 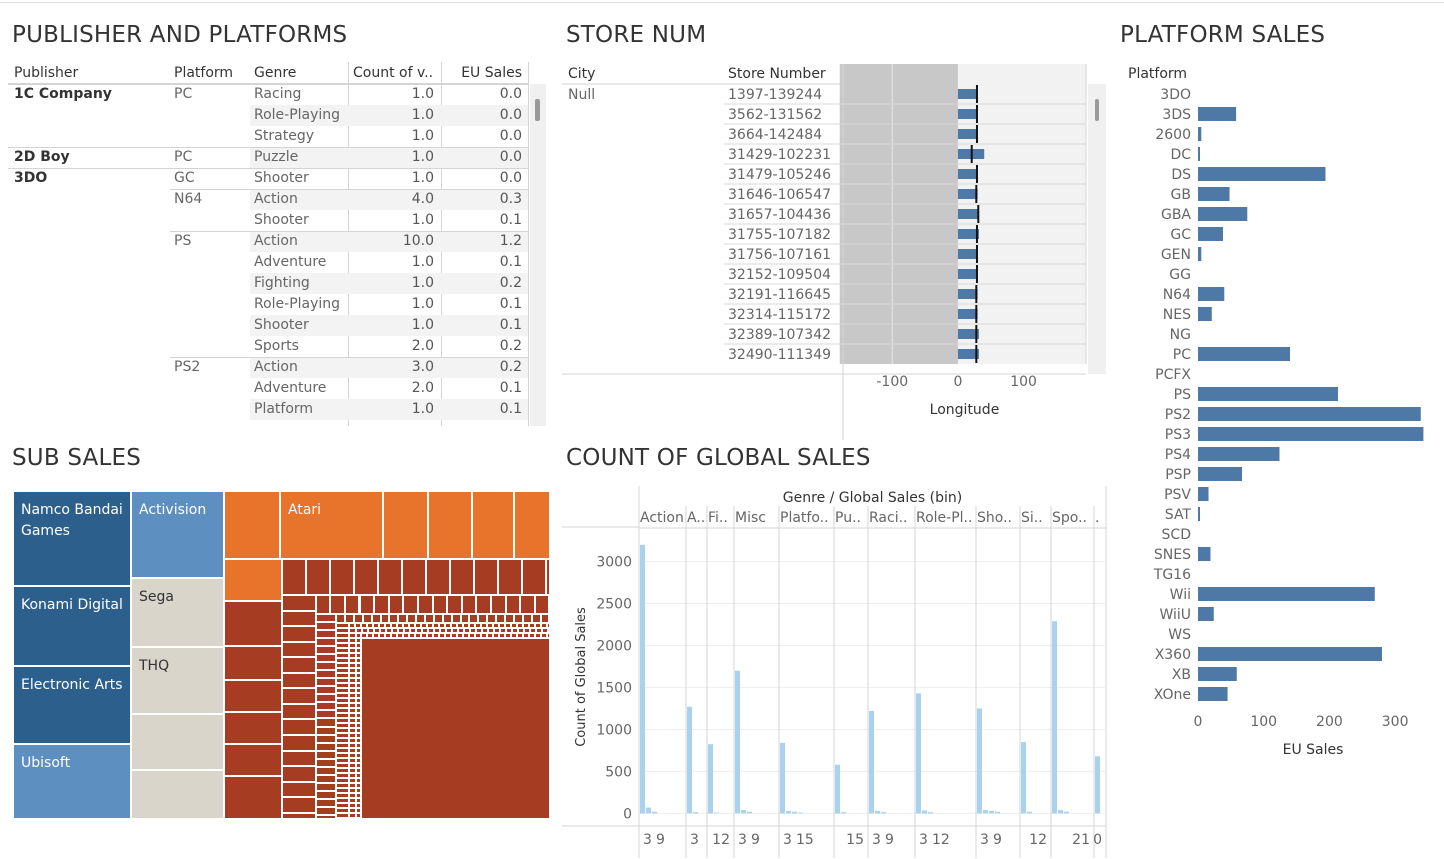 What do you see at coordinates (290, 388) in the screenshot?
I see `genre-cell: Adventure` at bounding box center [290, 388].